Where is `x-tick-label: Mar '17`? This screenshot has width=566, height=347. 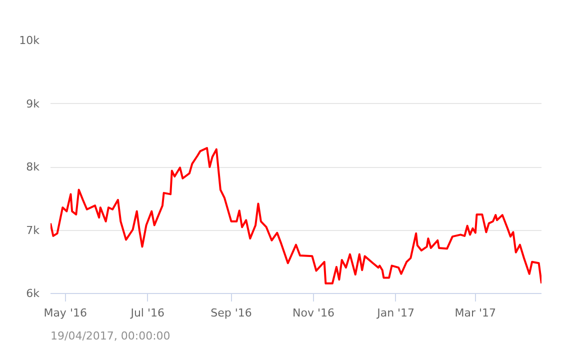 x-tick-label: Mar '17 is located at coordinates (475, 313).